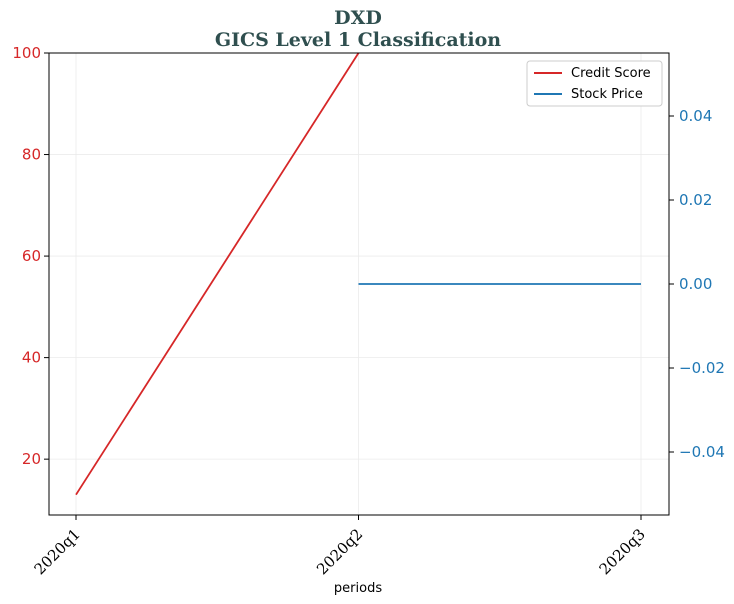 This screenshot has width=734, height=604. I want to click on y-right-tick-label: 0.02, so click(695, 200).